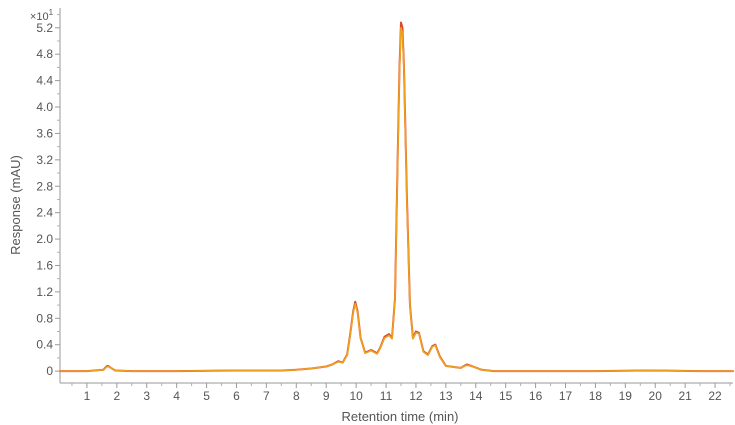  I want to click on x-tick-label: 9, so click(326, 396).